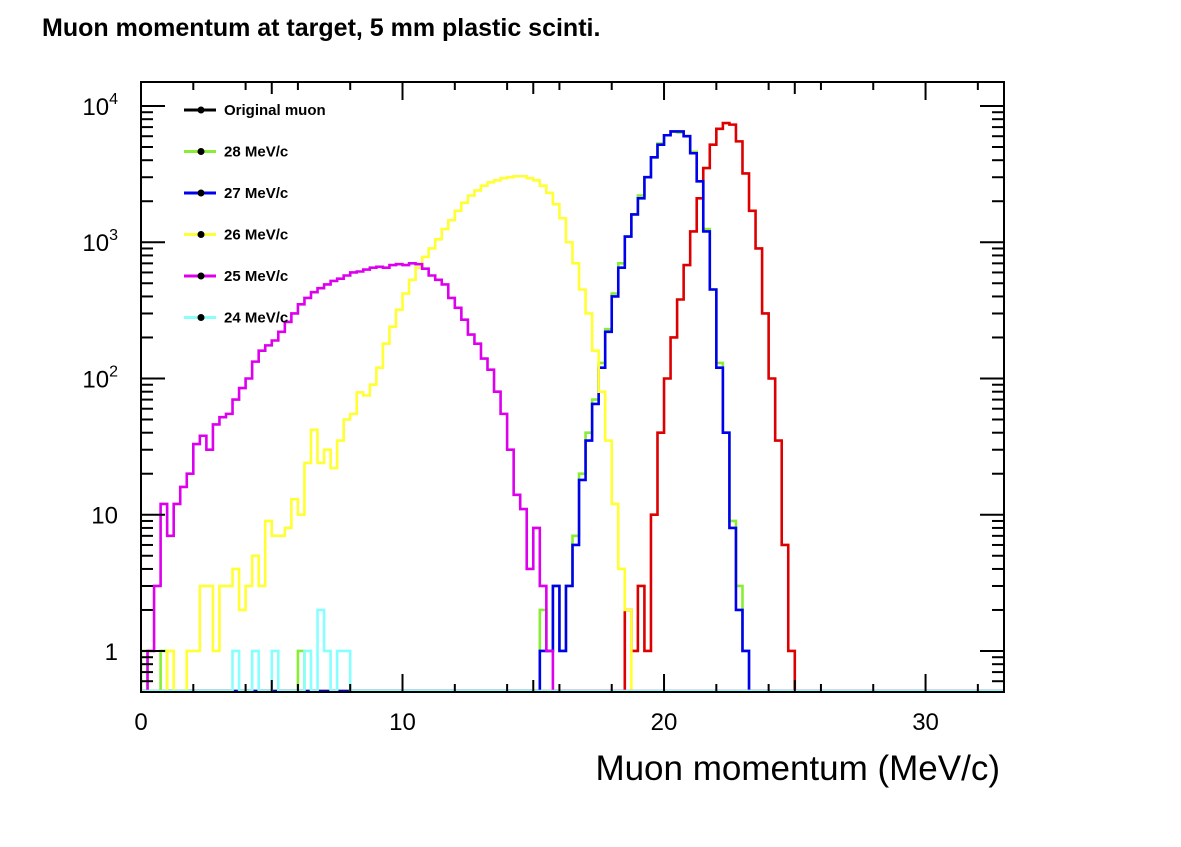 The height and width of the screenshot is (847, 1181). I want to click on legend-entry: 27 MeV/c, so click(236, 193).